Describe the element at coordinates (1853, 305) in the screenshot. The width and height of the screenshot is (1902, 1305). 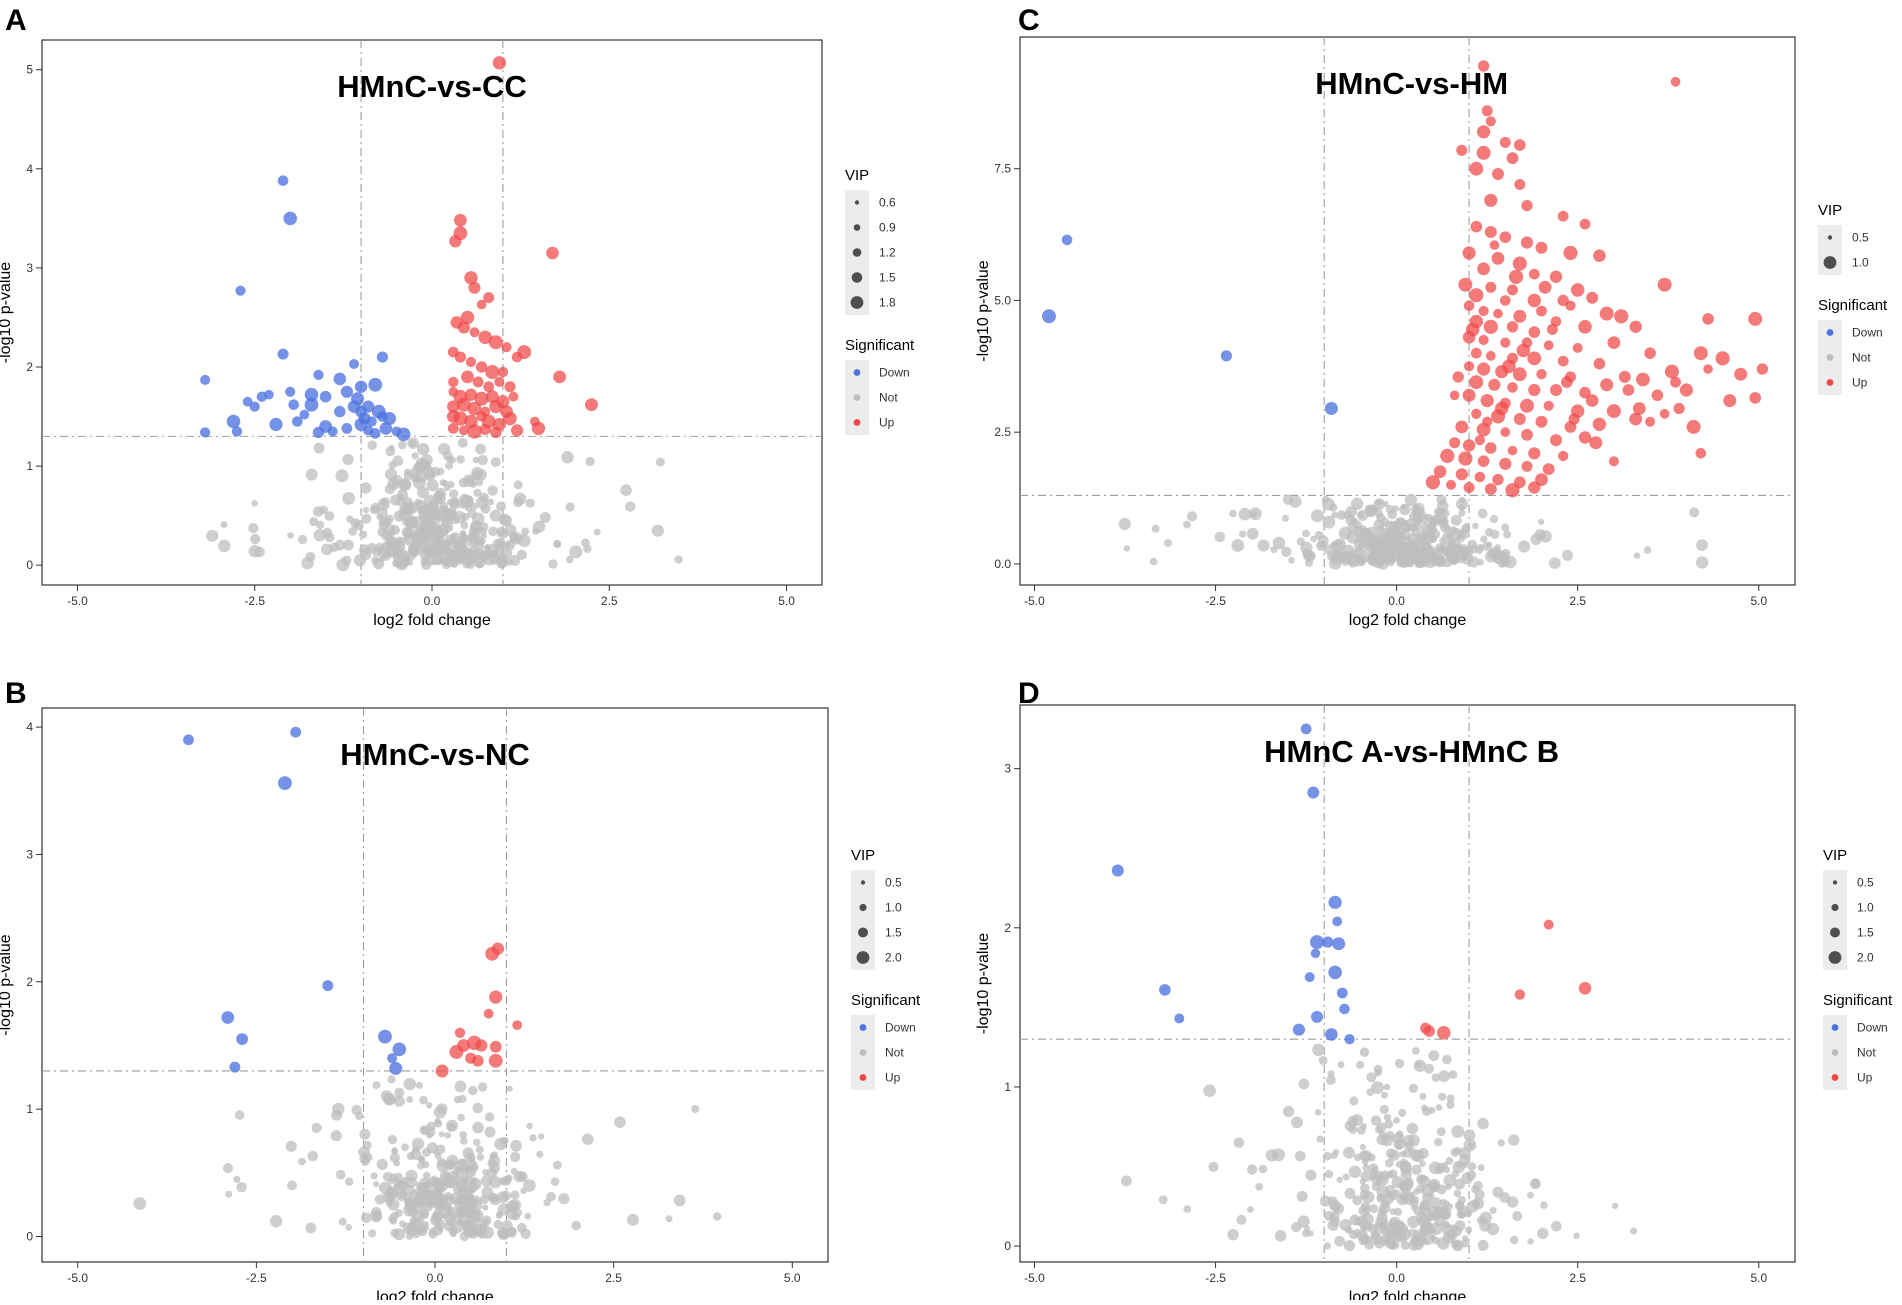
I see `legend-significant-title: Significant` at that location.